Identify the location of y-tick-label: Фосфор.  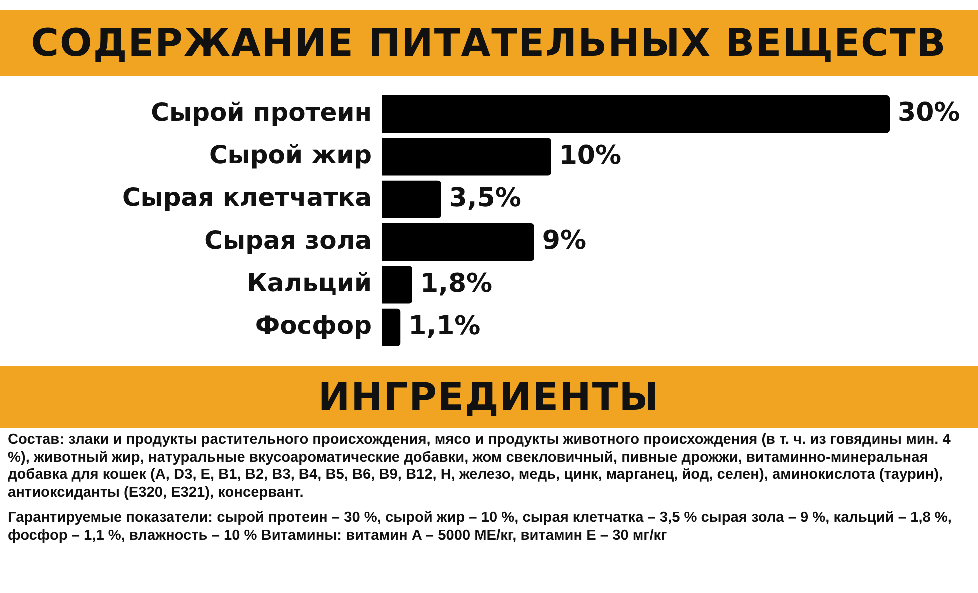
(313, 325).